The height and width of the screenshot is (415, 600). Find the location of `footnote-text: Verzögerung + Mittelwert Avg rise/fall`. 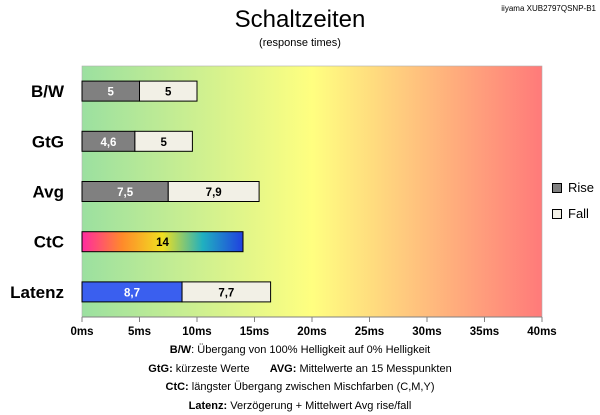

footnote-text: Verzögerung + Mittelwert Avg rise/fall is located at coordinates (319, 405).